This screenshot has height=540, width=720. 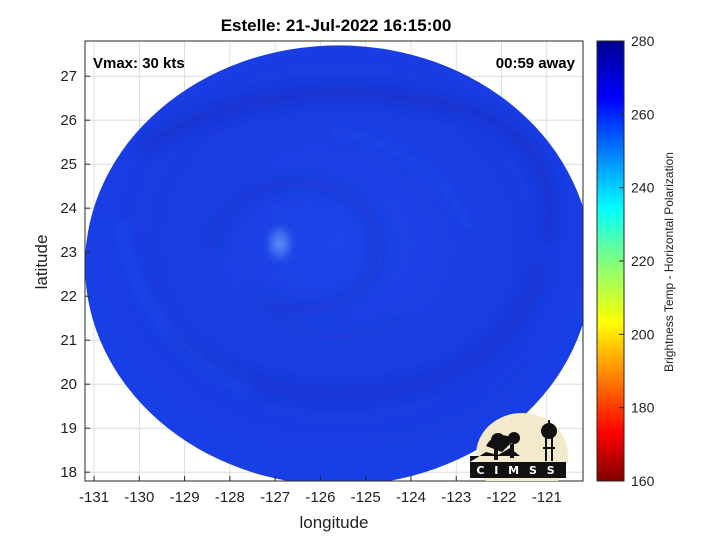 I want to click on x-tick-label: -129, so click(x=185, y=497).